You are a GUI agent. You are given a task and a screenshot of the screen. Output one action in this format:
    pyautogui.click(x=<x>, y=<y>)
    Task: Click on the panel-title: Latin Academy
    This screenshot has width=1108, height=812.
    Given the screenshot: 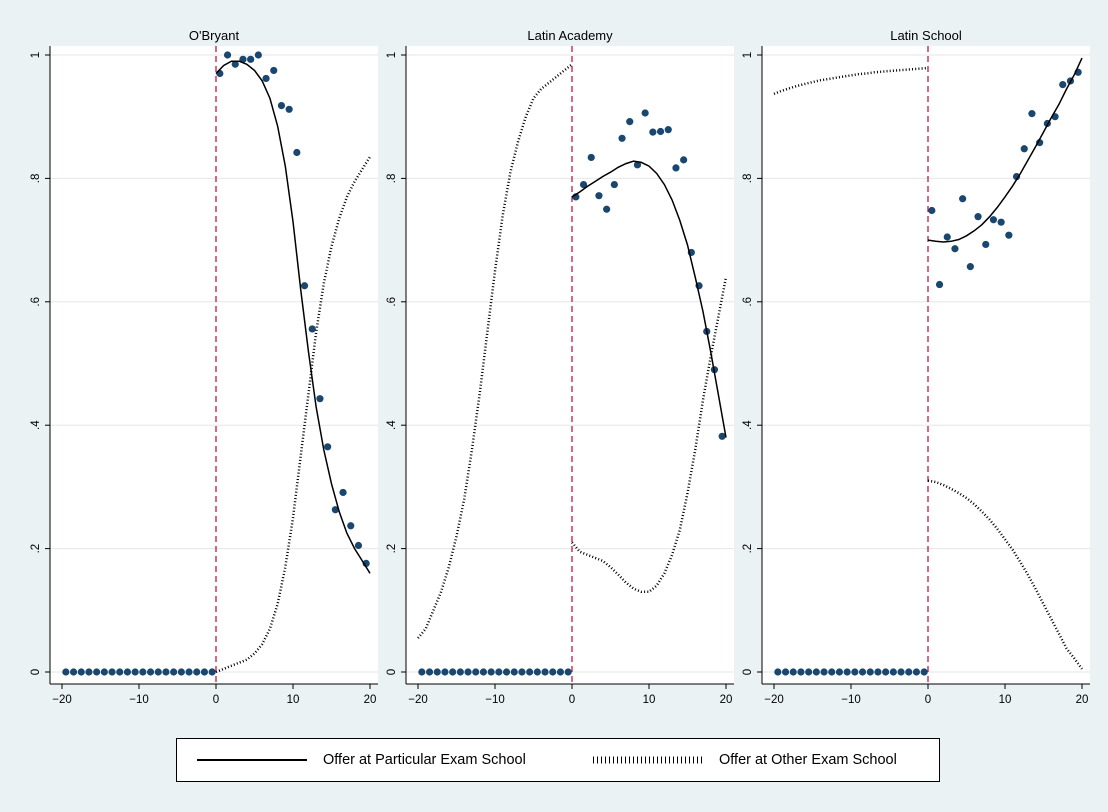 What is the action you would take?
    pyautogui.click(x=570, y=35)
    